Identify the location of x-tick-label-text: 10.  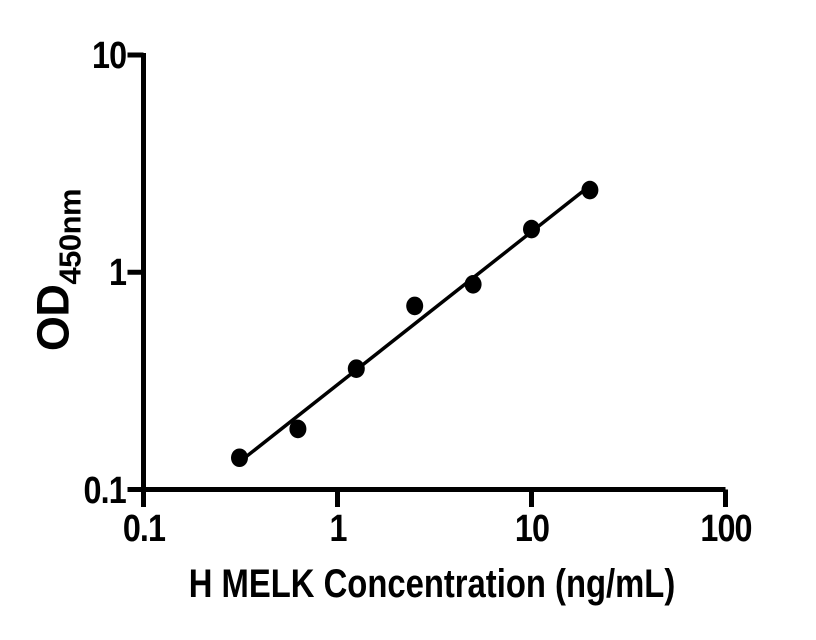
(531, 529).